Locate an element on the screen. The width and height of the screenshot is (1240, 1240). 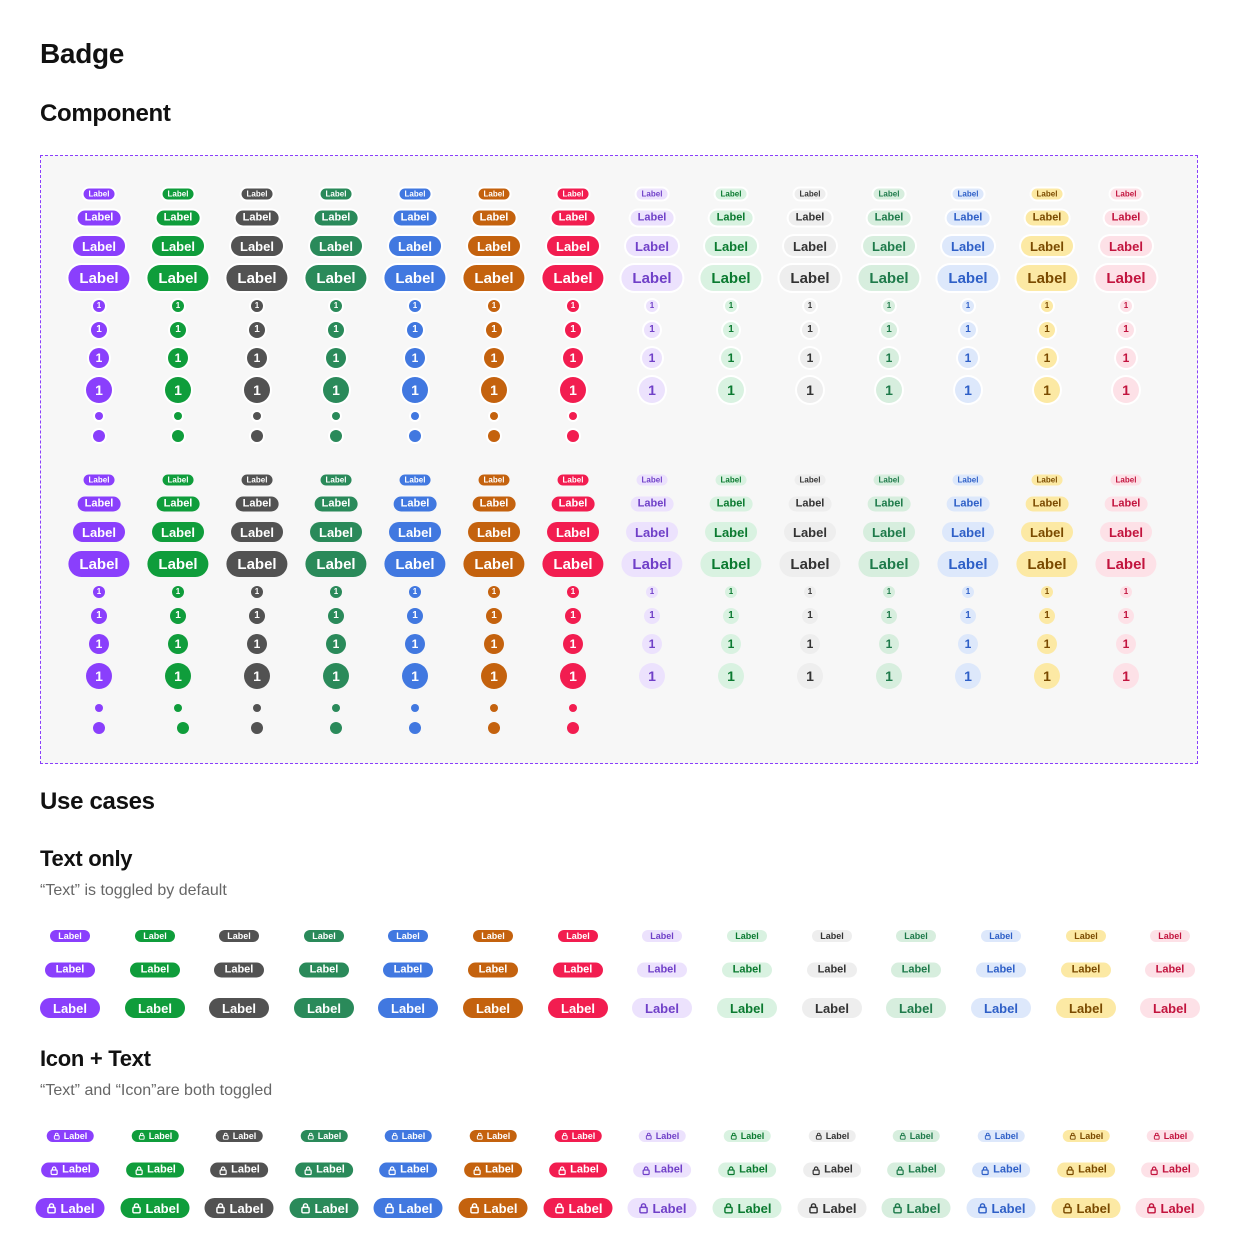
usecase-icon-badge-md-blue-soft: Label is located at coordinates (1001, 1170).